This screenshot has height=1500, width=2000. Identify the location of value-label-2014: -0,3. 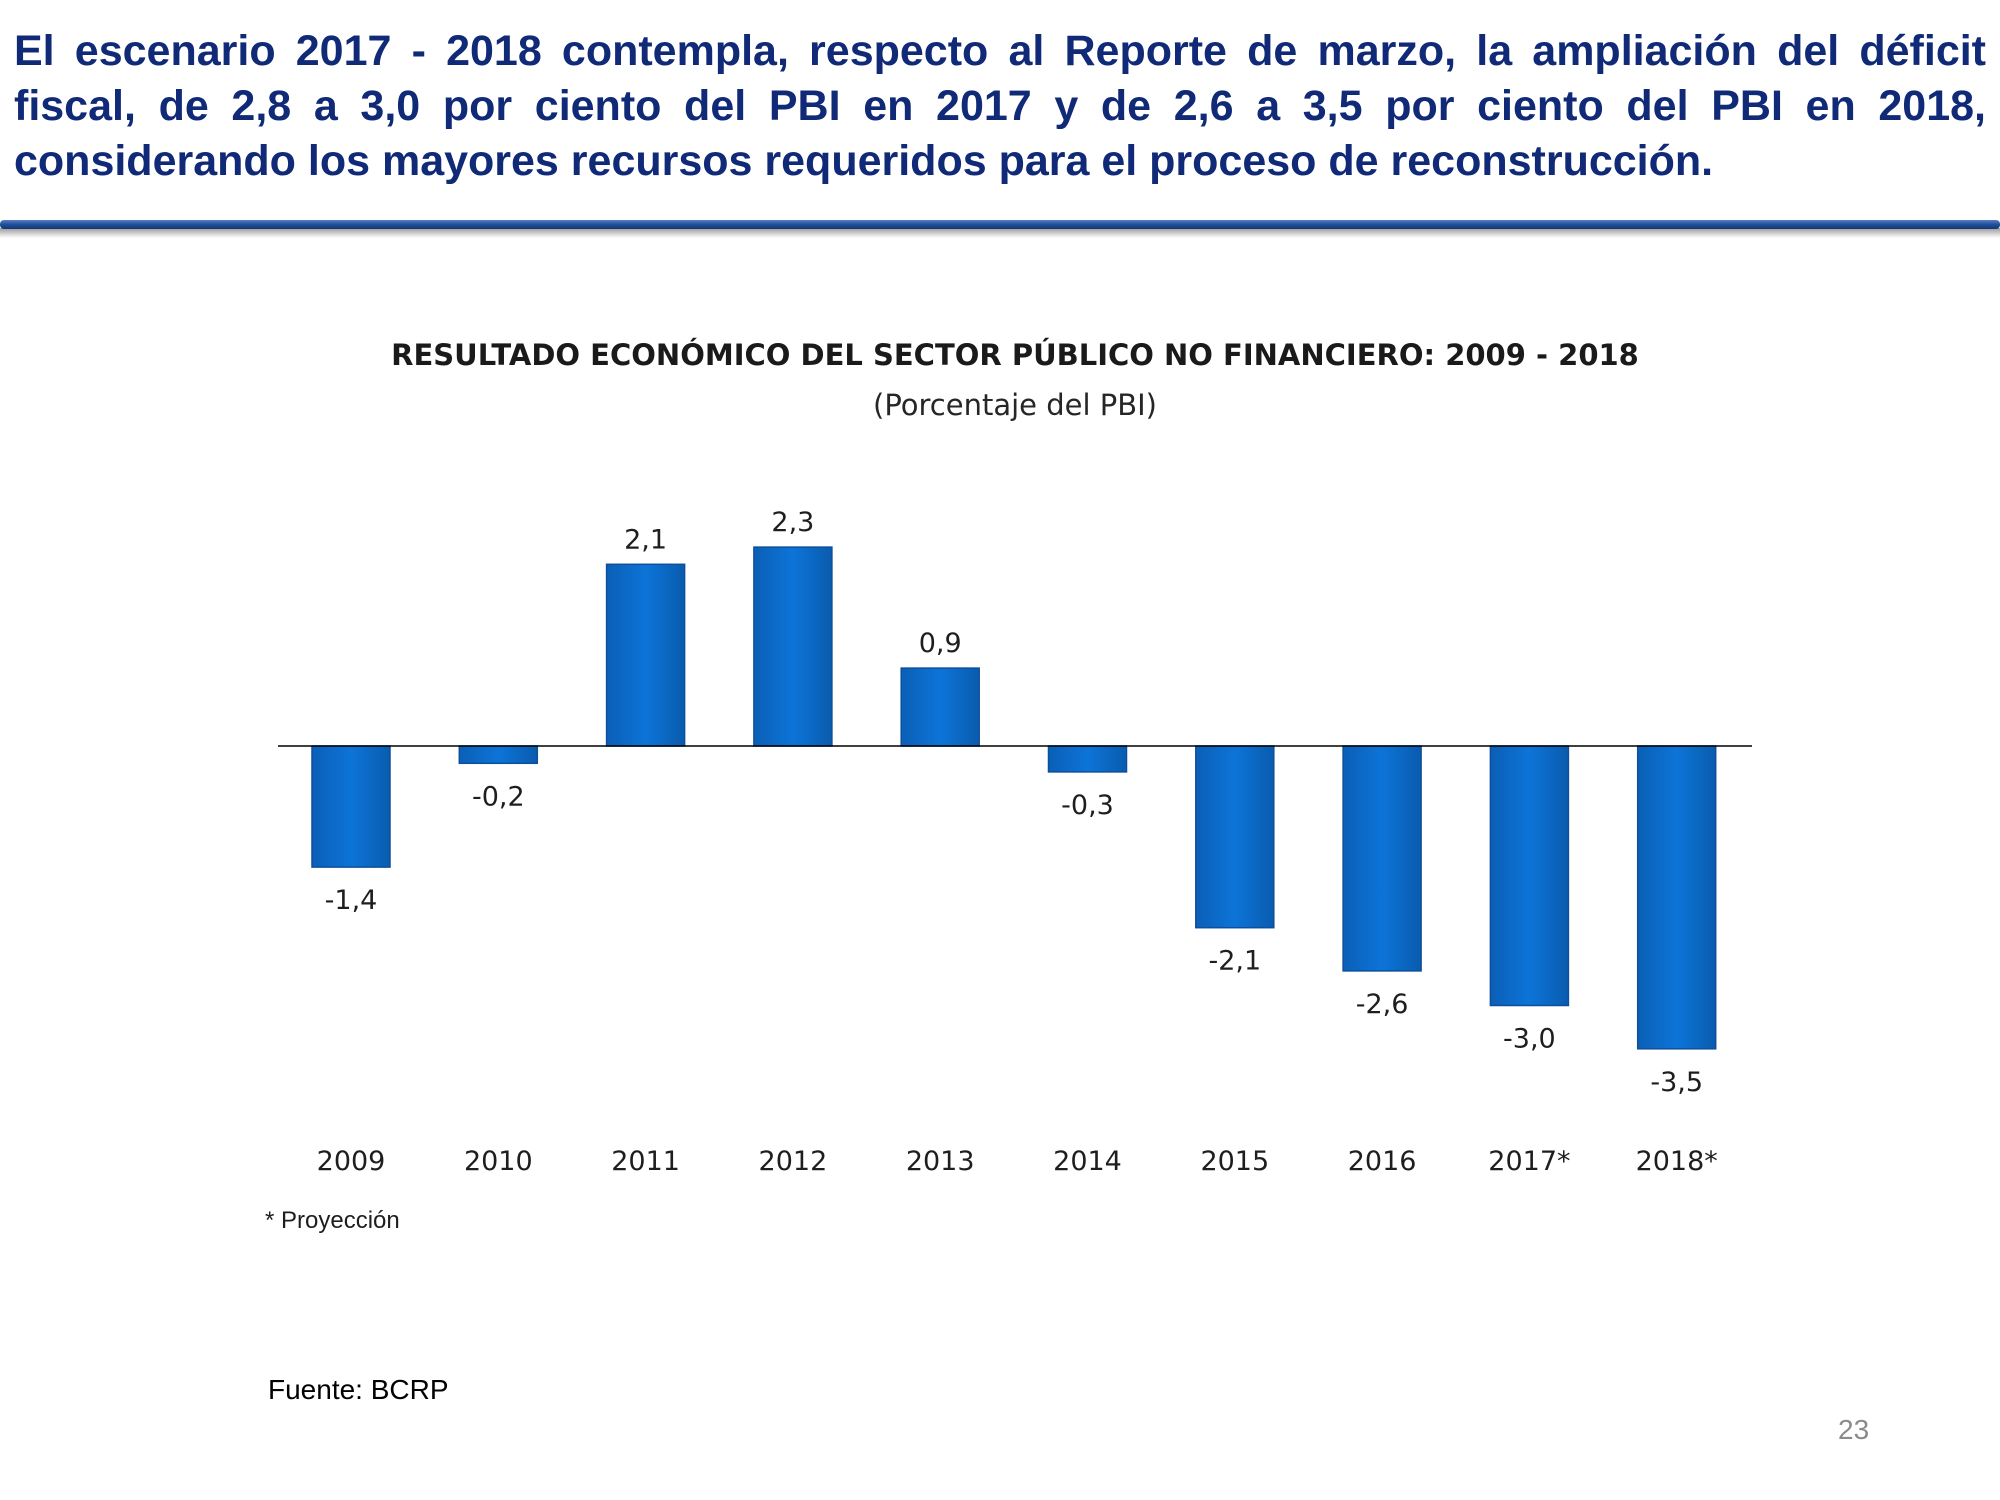
(1087, 805).